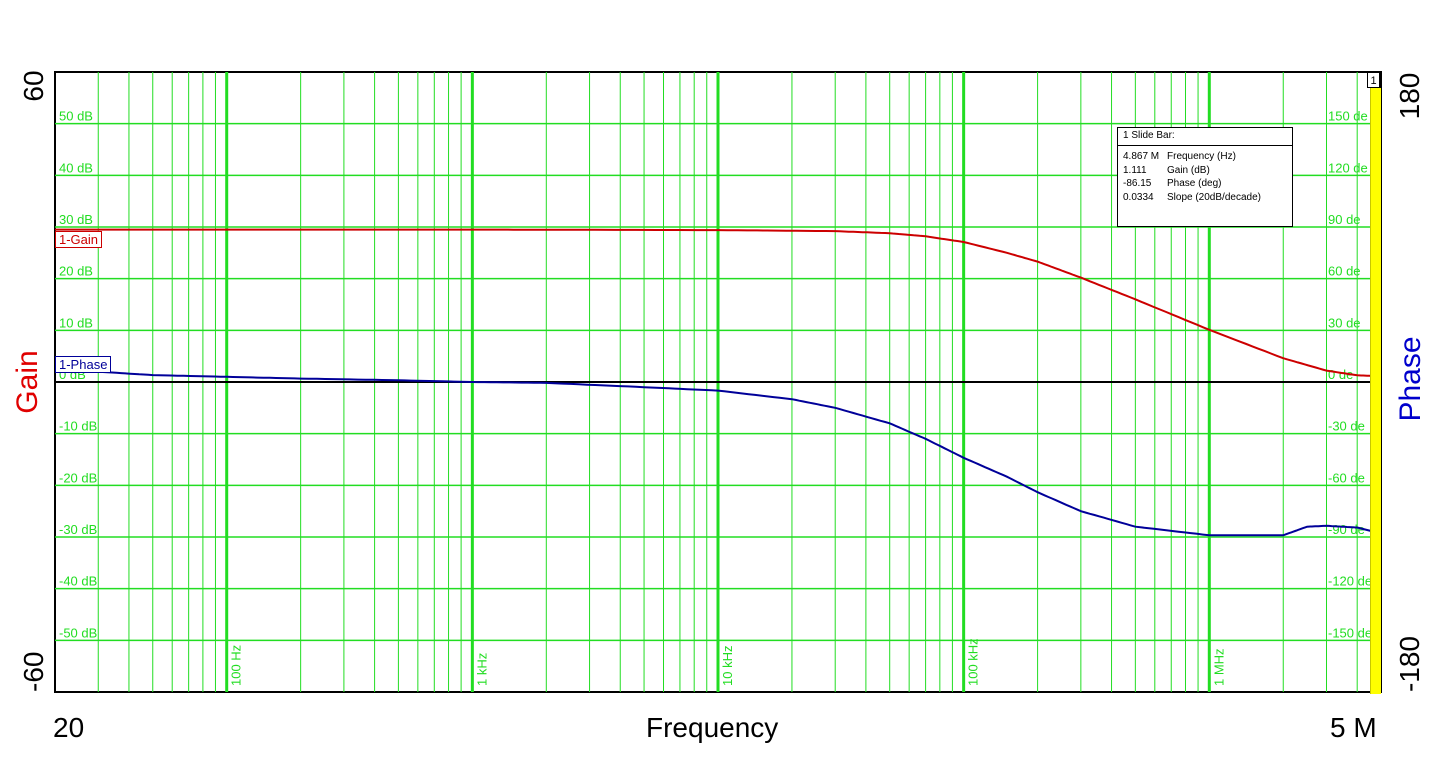 Image resolution: width=1436 pixels, height=765 pixels. I want to click on tick-label-right: -30 de, so click(1346, 426).